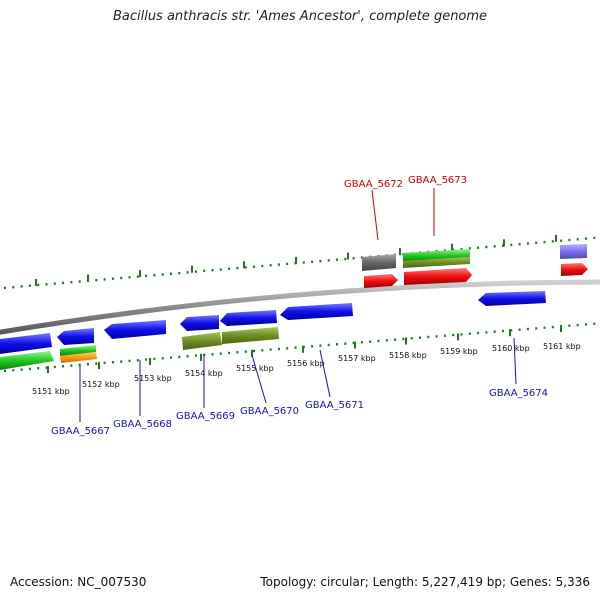 The image size is (600, 600). What do you see at coordinates (334, 405) in the screenshot?
I see `gene-label-gbaa-5671: GBAA_5671` at bounding box center [334, 405].